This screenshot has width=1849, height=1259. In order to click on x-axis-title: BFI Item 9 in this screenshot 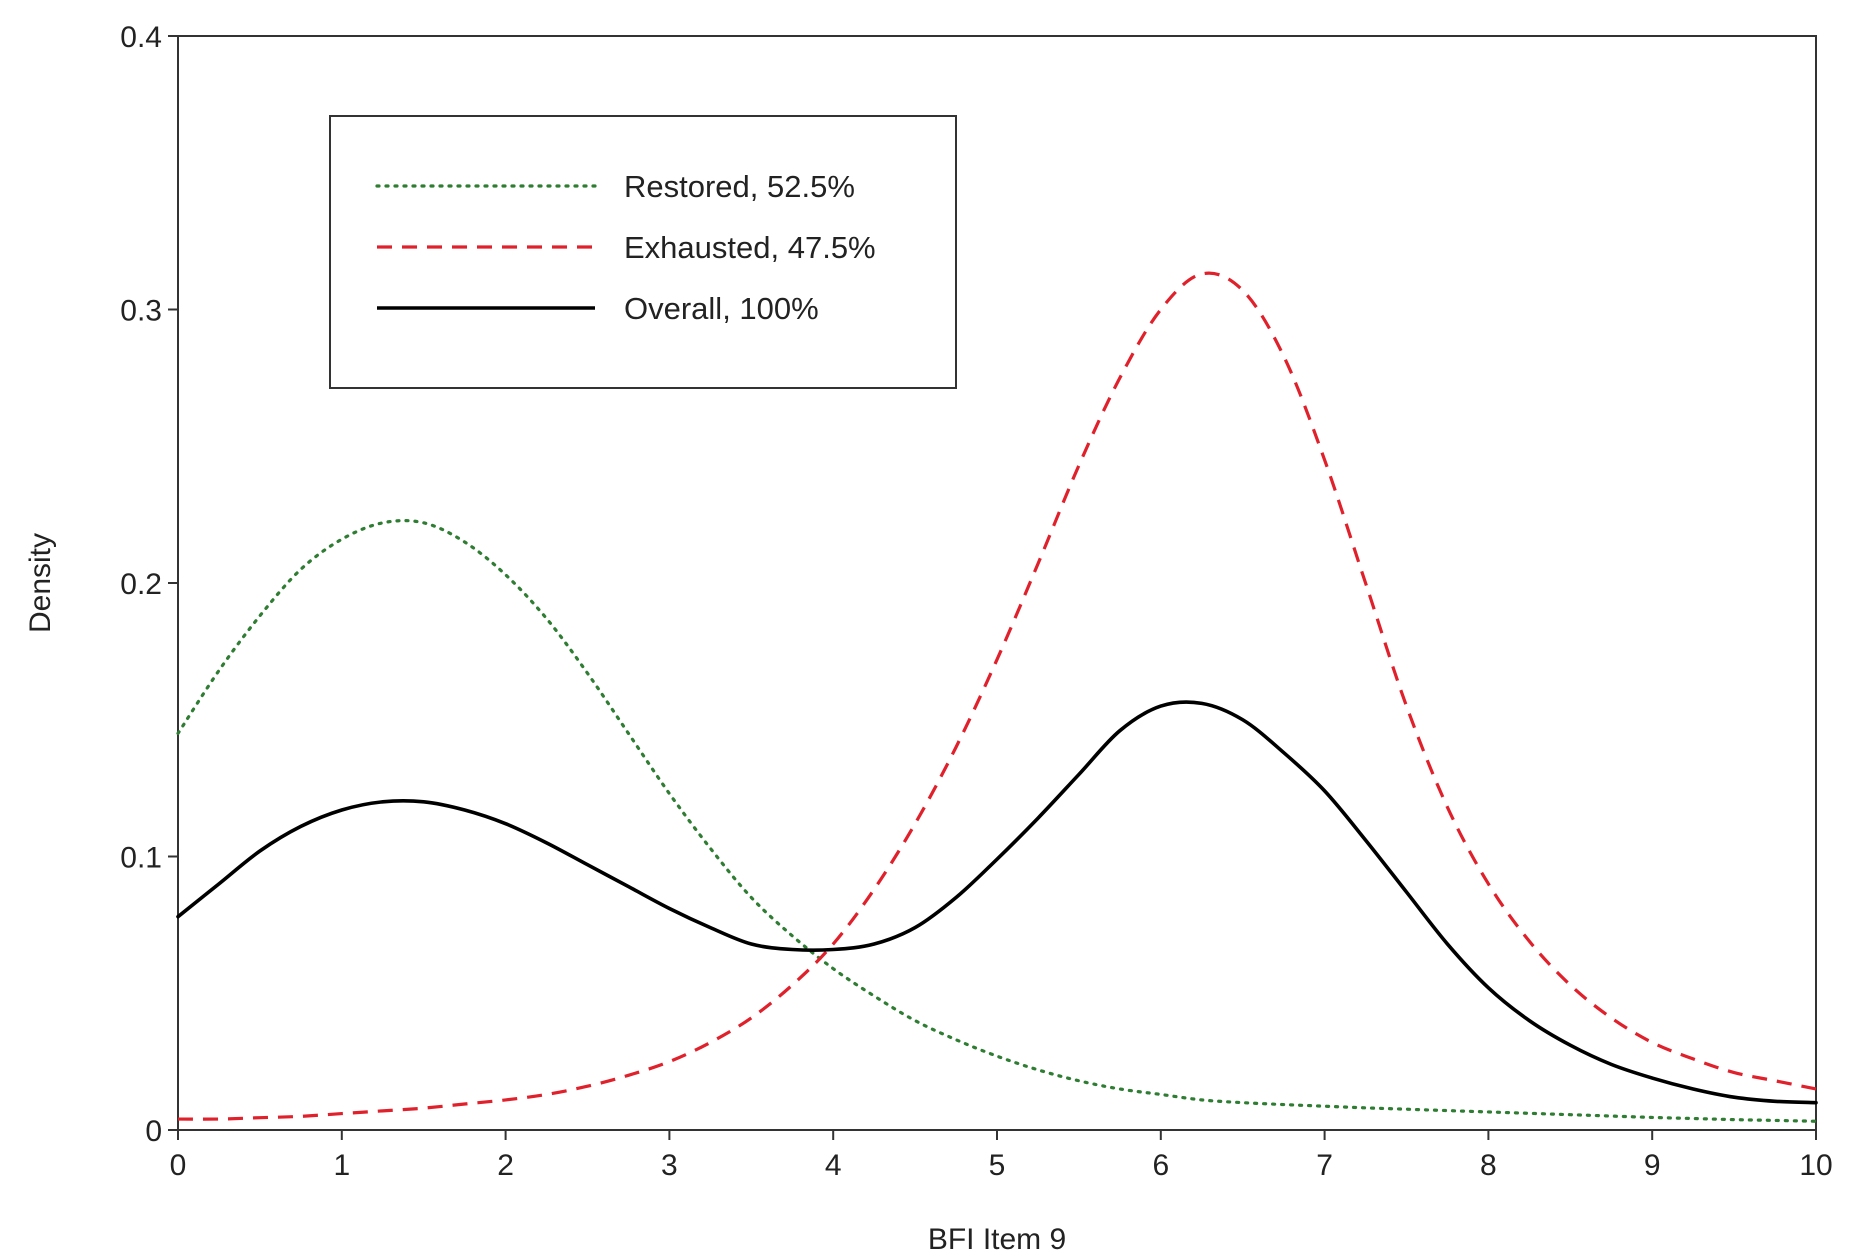, I will do `click(997, 1239)`.